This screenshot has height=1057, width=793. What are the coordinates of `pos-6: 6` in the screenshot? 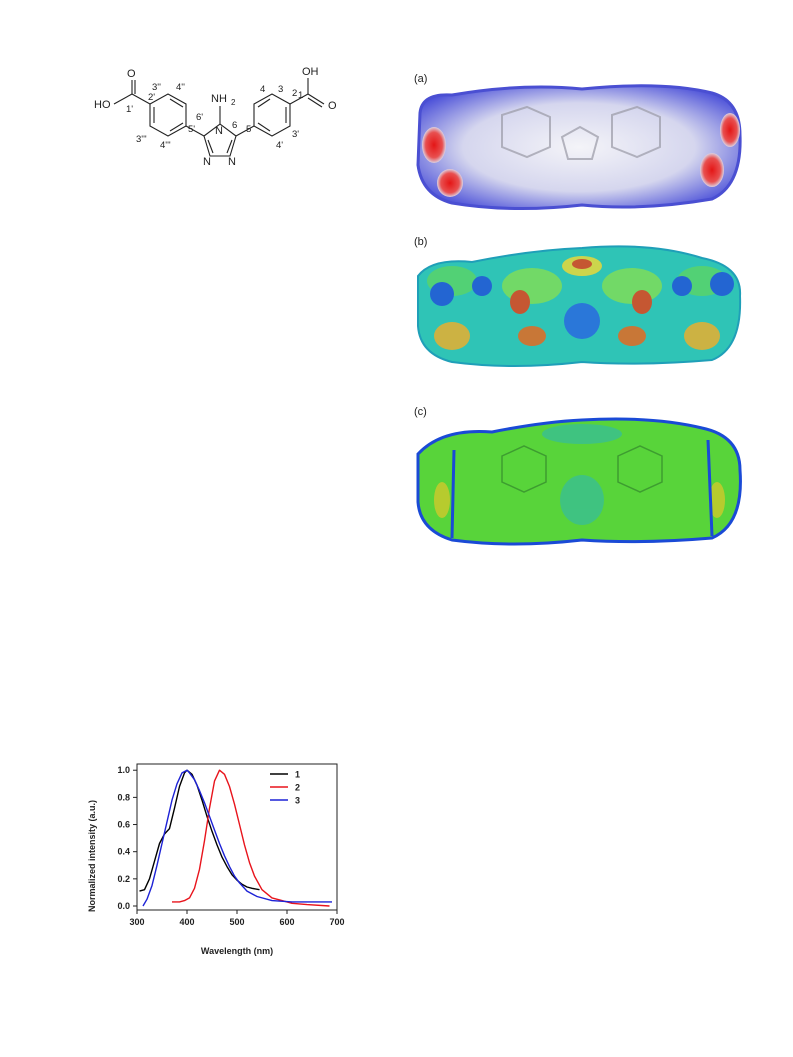 It's located at (234, 125).